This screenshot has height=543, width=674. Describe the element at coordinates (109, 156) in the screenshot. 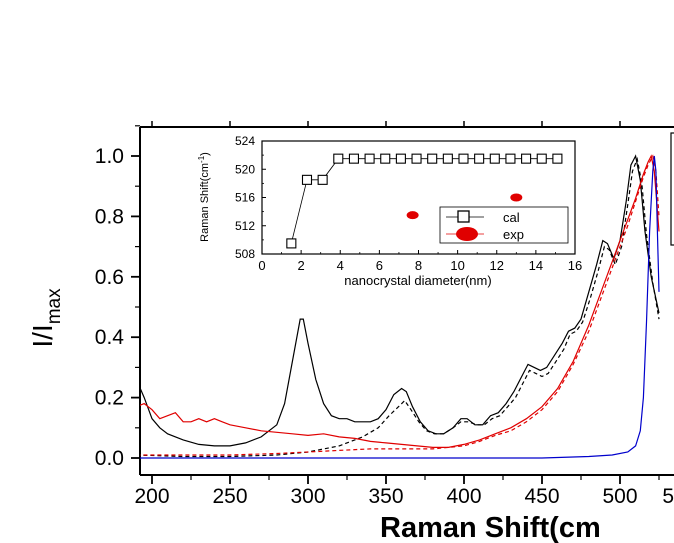

I see `main-y-tick-label: 1.0` at that location.